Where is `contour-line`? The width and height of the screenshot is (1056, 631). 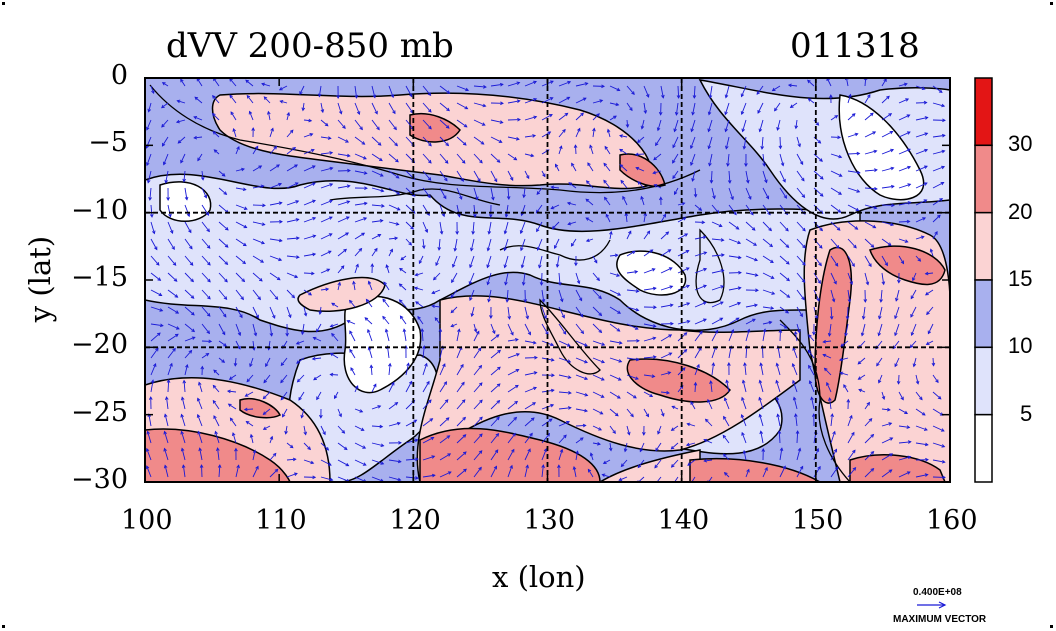
contour-line is located at coordinates (710, 266).